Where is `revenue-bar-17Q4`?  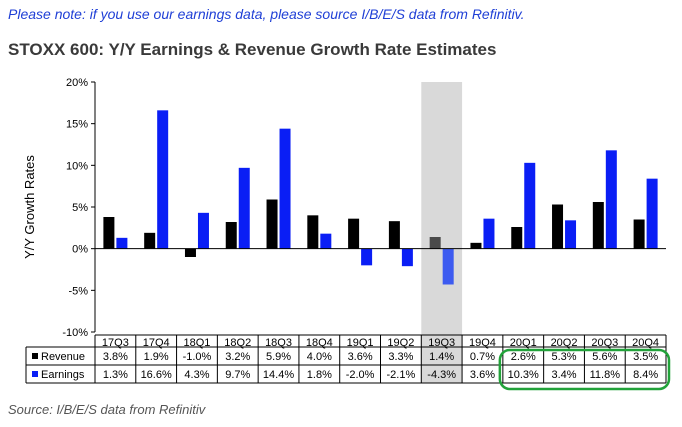
revenue-bar-17Q4 is located at coordinates (150, 240).